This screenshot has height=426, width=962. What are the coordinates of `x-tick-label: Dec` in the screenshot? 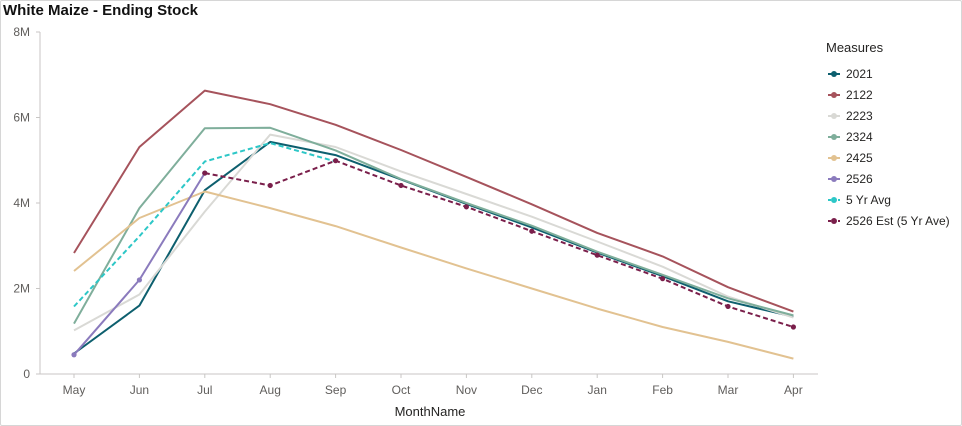 It's located at (531, 390).